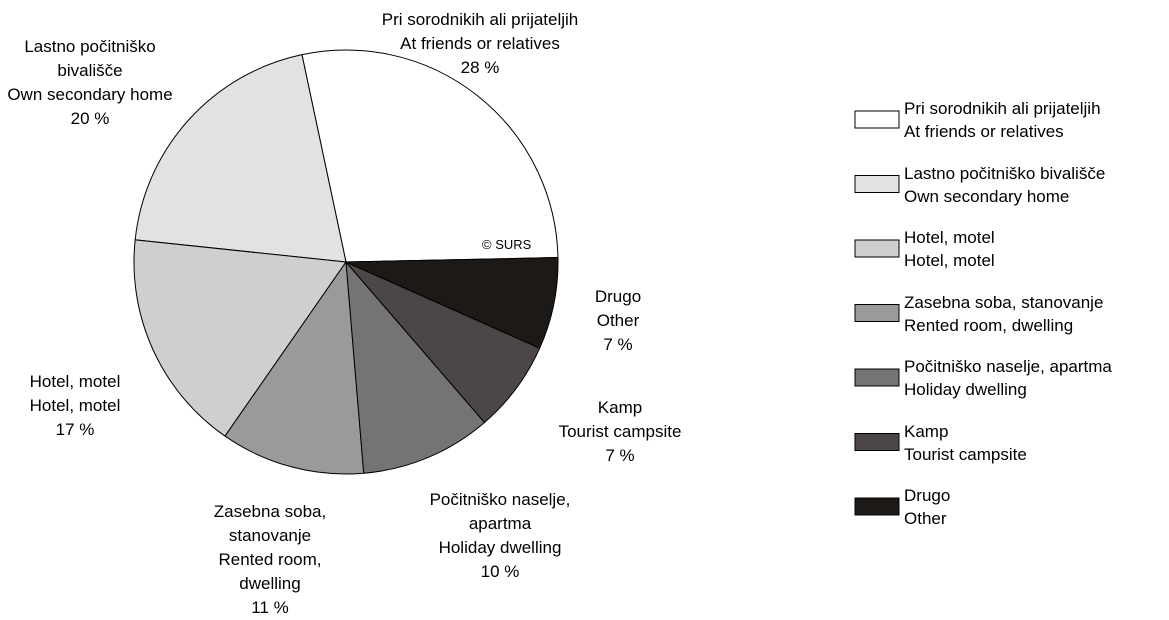  I want to click on legend-english: Rented room, dwelling, so click(989, 325).